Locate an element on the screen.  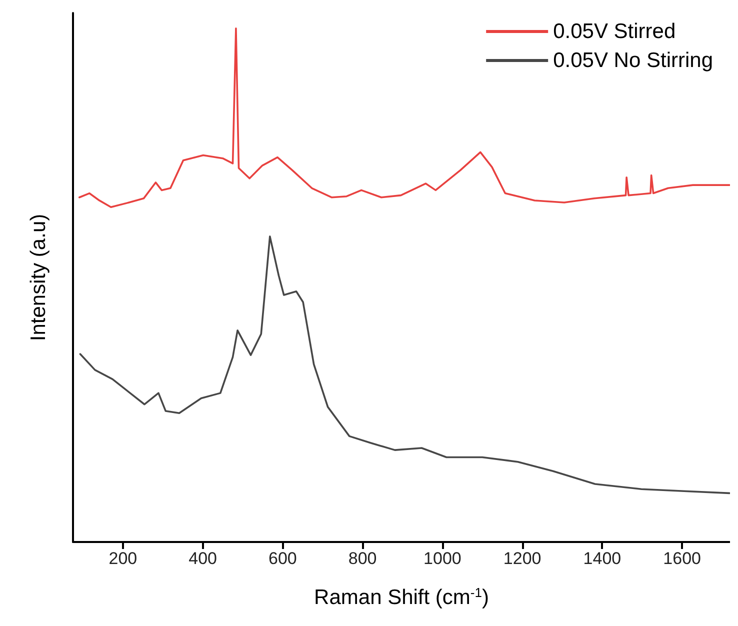
legend-label: 0.05V No Stirring is located at coordinates (633, 60).